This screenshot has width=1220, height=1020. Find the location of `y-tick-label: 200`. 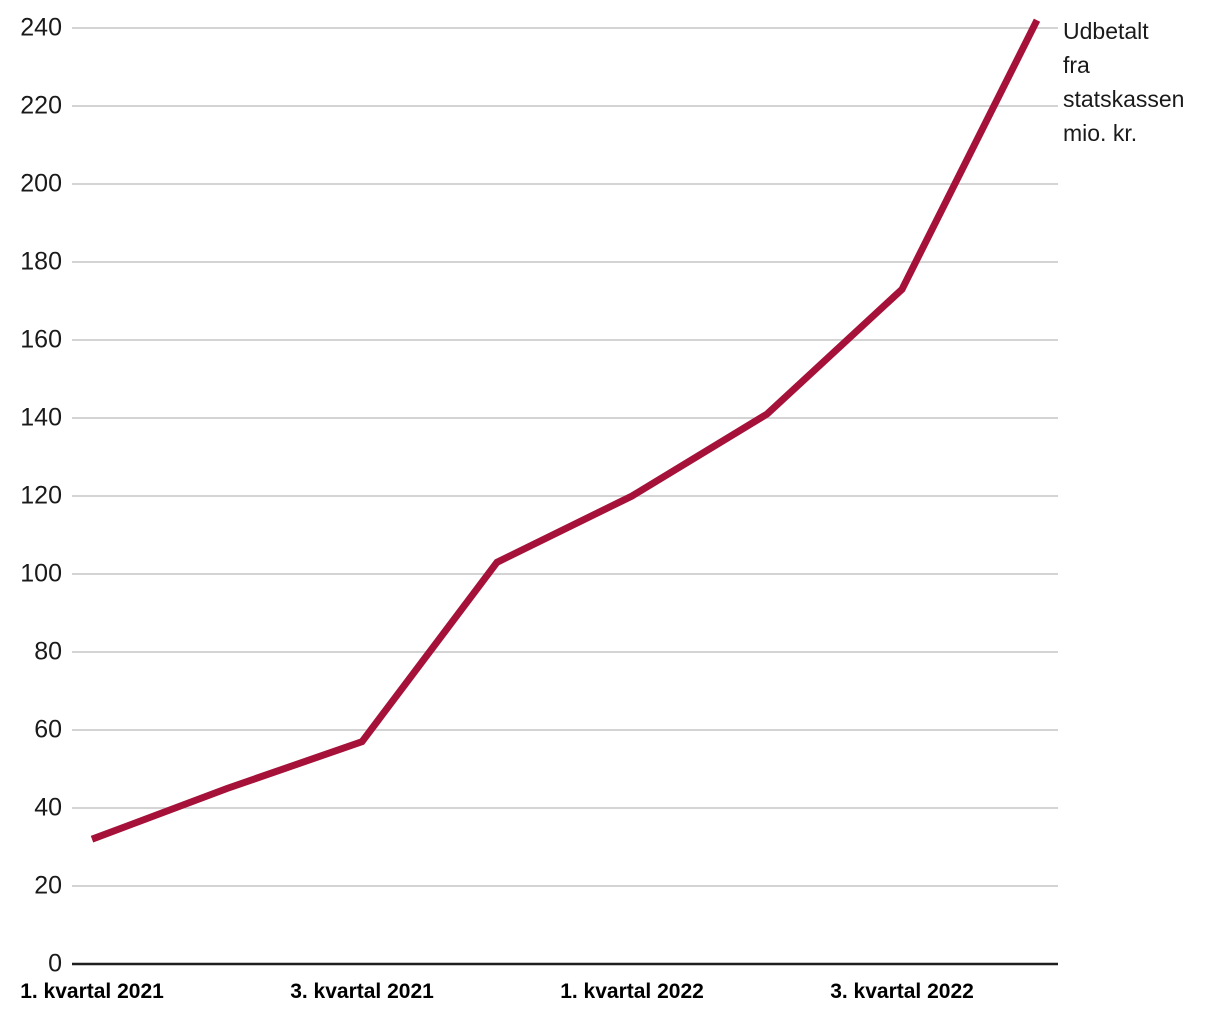

y-tick-label: 200 is located at coordinates (41, 183).